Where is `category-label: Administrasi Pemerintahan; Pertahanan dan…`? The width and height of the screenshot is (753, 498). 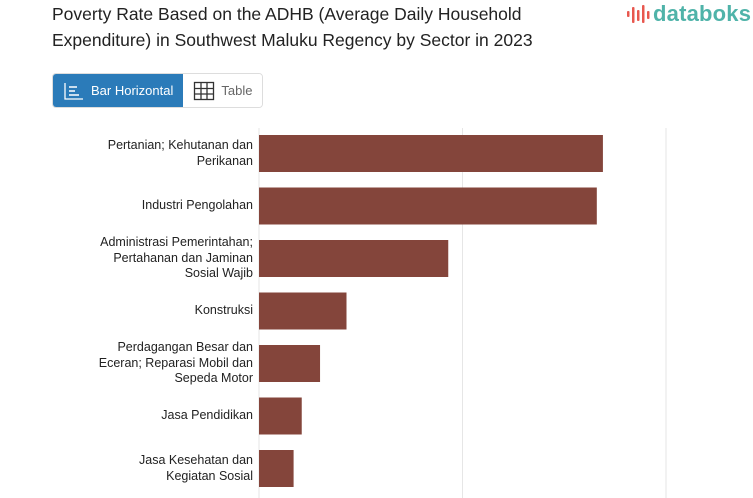
category-label: Administrasi Pemerintahan; Pertahanan dan… is located at coordinates (176, 258).